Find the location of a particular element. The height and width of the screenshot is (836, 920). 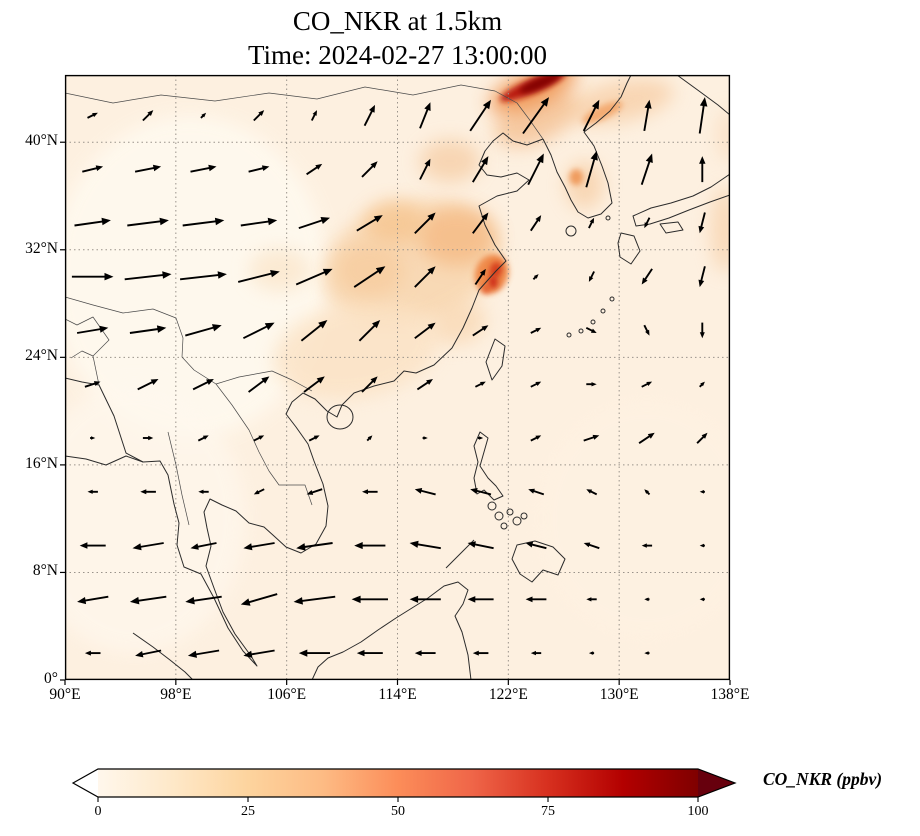

y-tick-label: 16°N is located at coordinates (41, 463).